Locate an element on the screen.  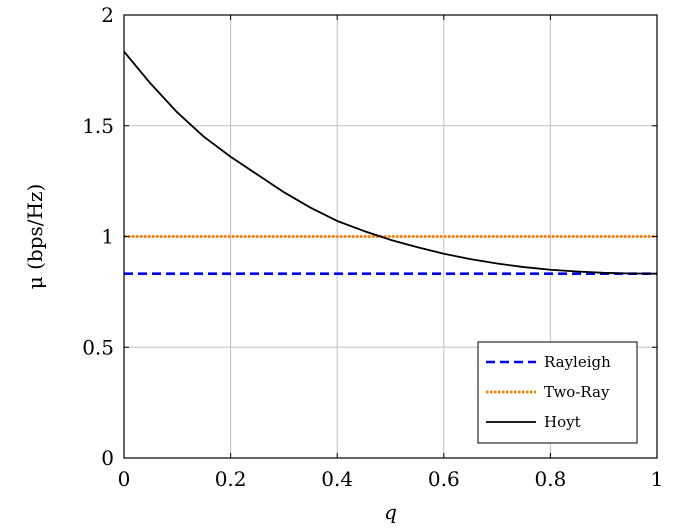
x-tick-label: 0.8 is located at coordinates (550, 479).